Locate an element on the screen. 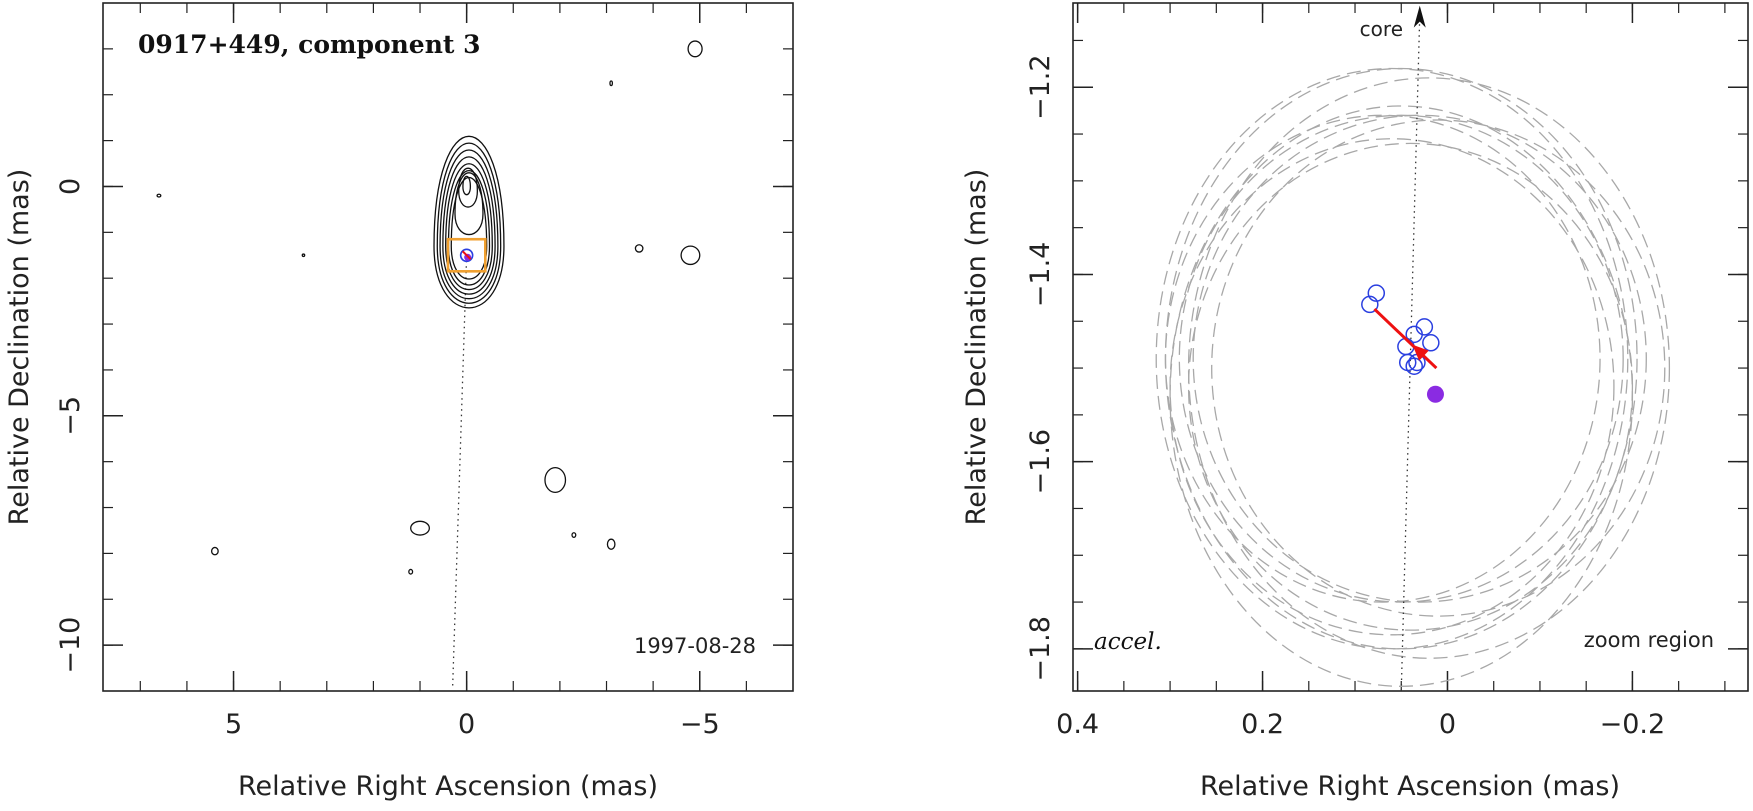 The height and width of the screenshot is (811, 1753). left-title: 0917+449, component 3 is located at coordinates (309, 44).